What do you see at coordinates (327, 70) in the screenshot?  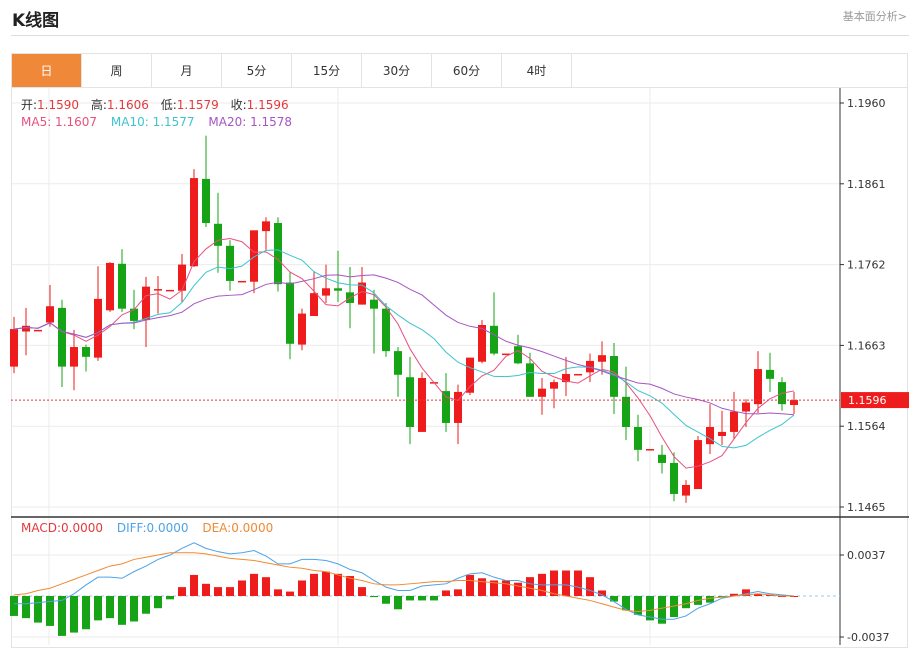 I see `tab-15min: 15分` at bounding box center [327, 70].